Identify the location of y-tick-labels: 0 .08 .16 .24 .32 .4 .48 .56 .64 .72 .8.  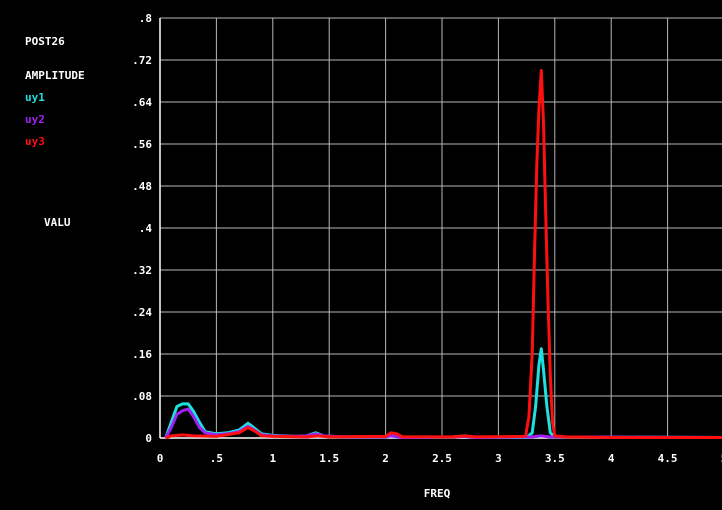
(142, 228).